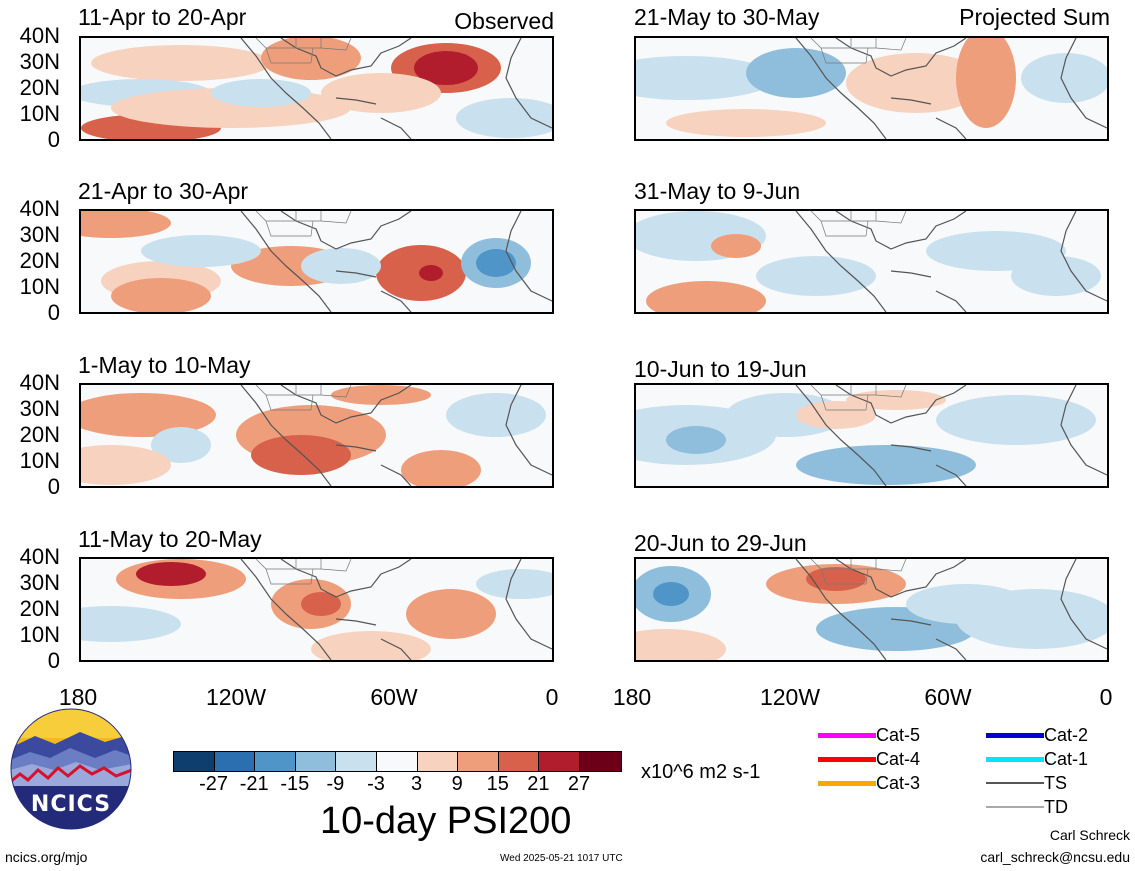  Describe the element at coordinates (39, 382) in the screenshot. I see `y-tick-label: 40N` at that location.